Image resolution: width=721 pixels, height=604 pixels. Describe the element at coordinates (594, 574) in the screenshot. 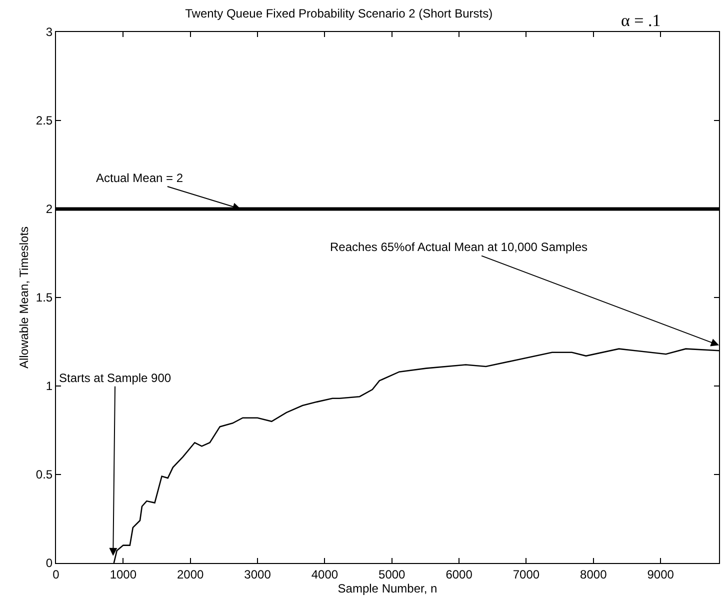

I see `x-tick-label: 8000` at that location.